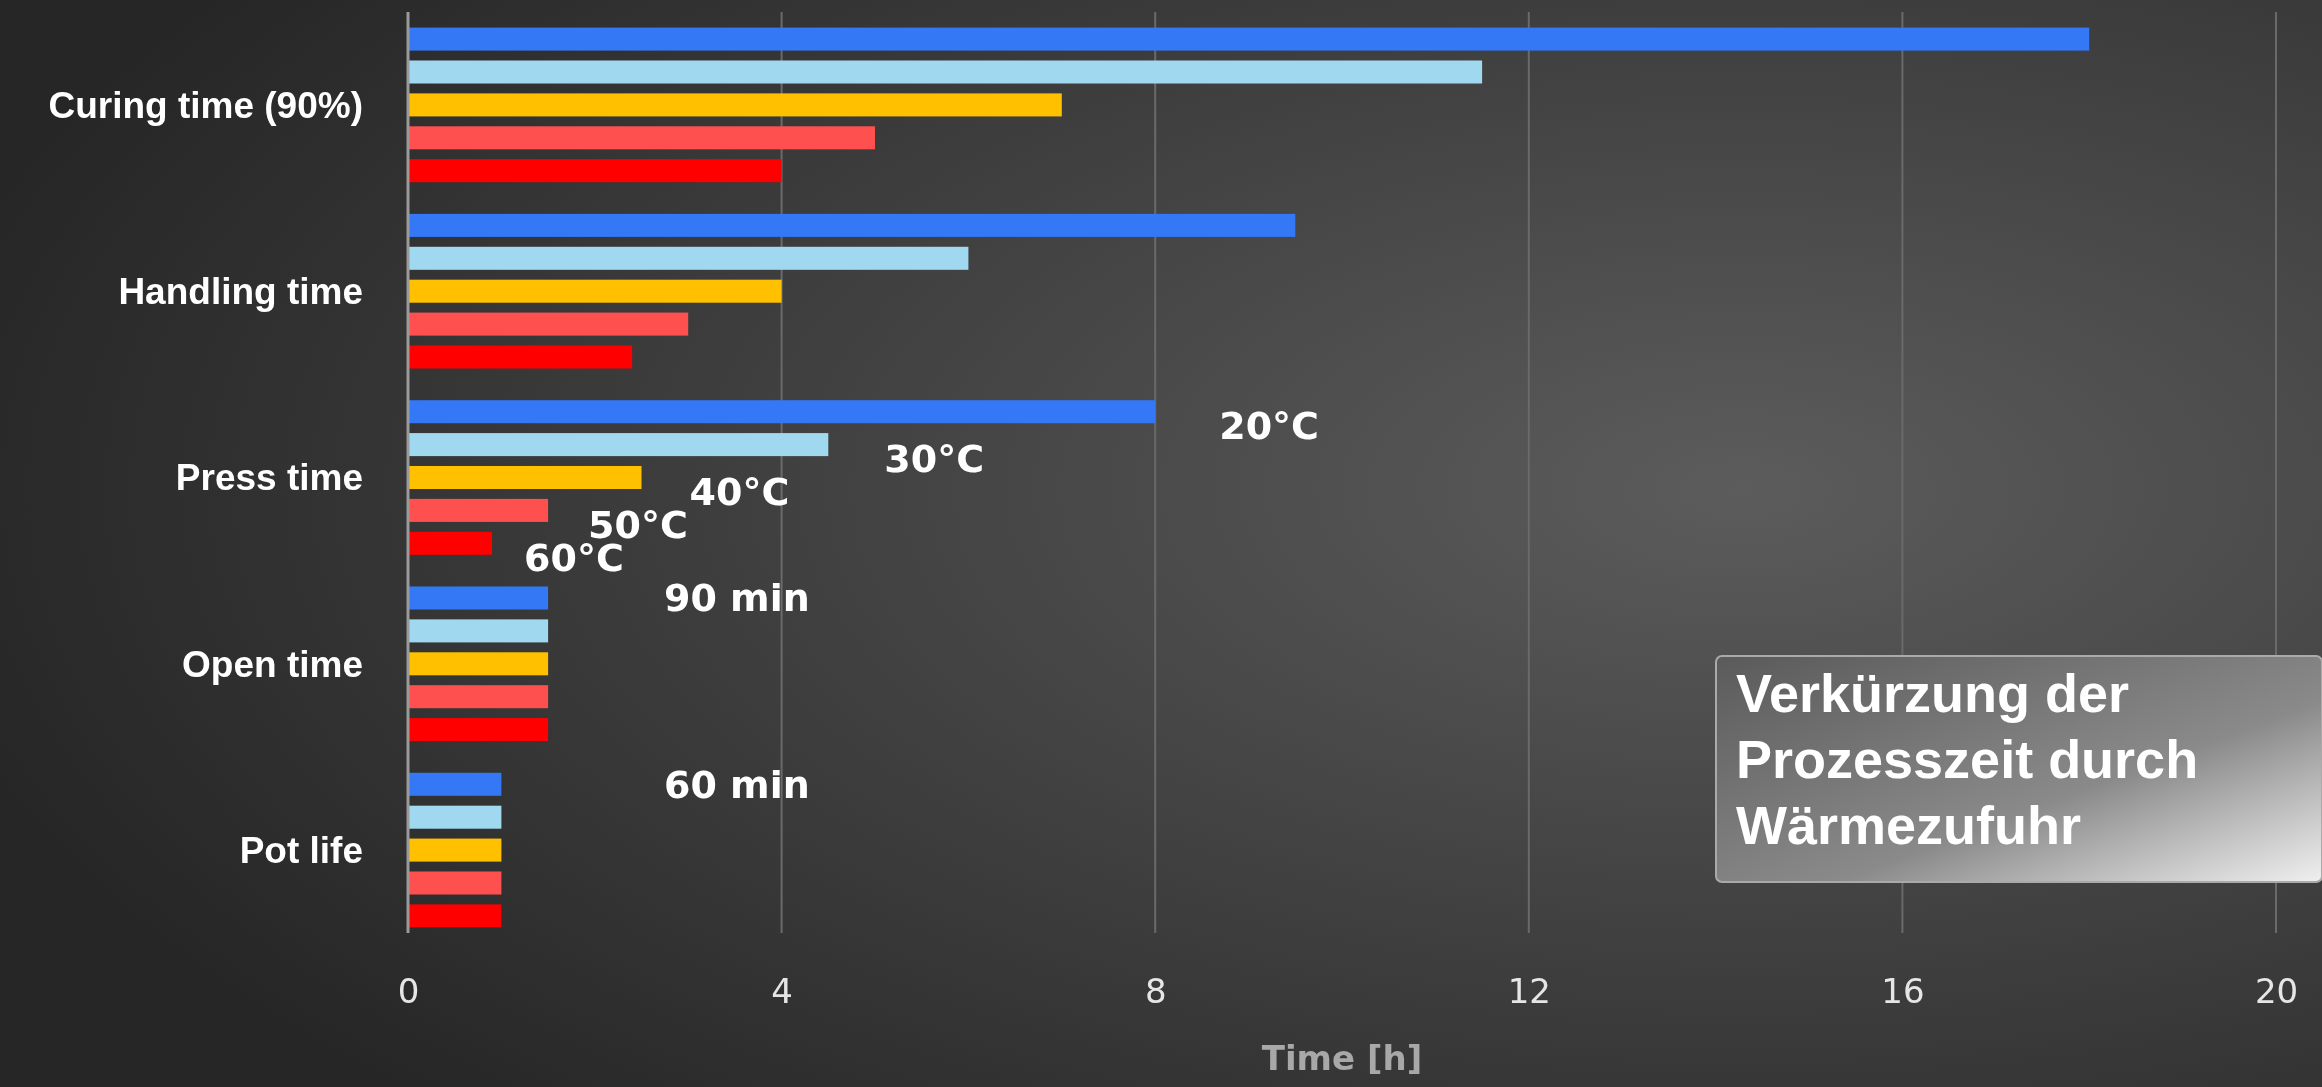  What do you see at coordinates (1269, 426) in the screenshot?
I see `series-label: 20°C` at bounding box center [1269, 426].